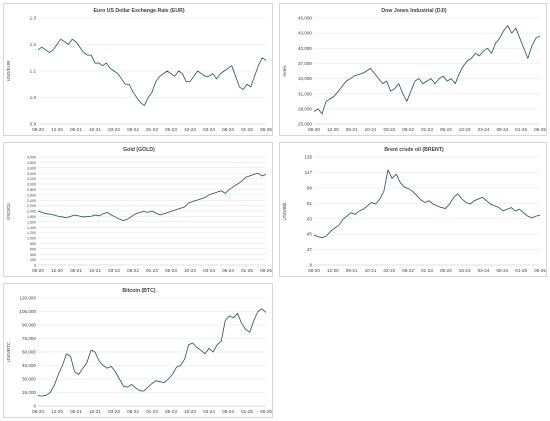 This screenshot has height=421, width=550. Describe the element at coordinates (209, 270) in the screenshot. I see `gold-x-tick-label: 03-24` at that location.